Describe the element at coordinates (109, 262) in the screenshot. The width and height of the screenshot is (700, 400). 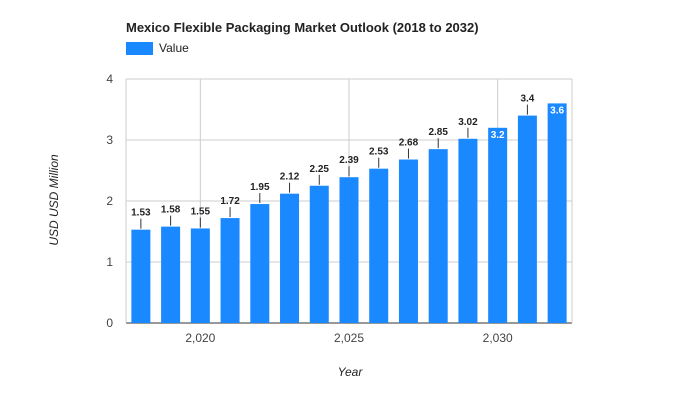
I see `y-tick-label: 1` at that location.